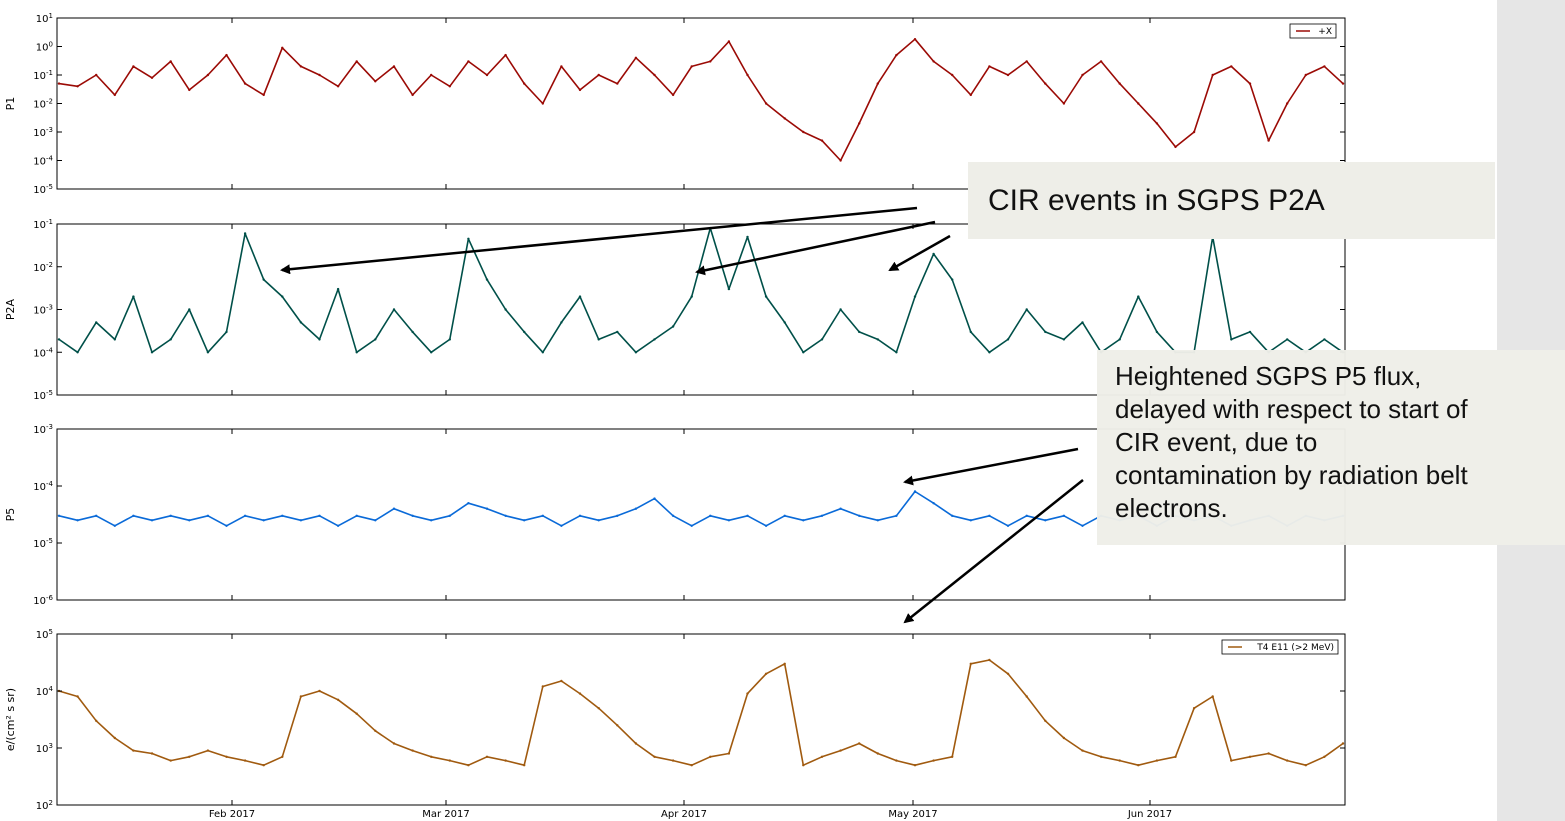  What do you see at coordinates (1291, 409) in the screenshot?
I see `p5-callout-line-2: delayed with respect to start of` at bounding box center [1291, 409].